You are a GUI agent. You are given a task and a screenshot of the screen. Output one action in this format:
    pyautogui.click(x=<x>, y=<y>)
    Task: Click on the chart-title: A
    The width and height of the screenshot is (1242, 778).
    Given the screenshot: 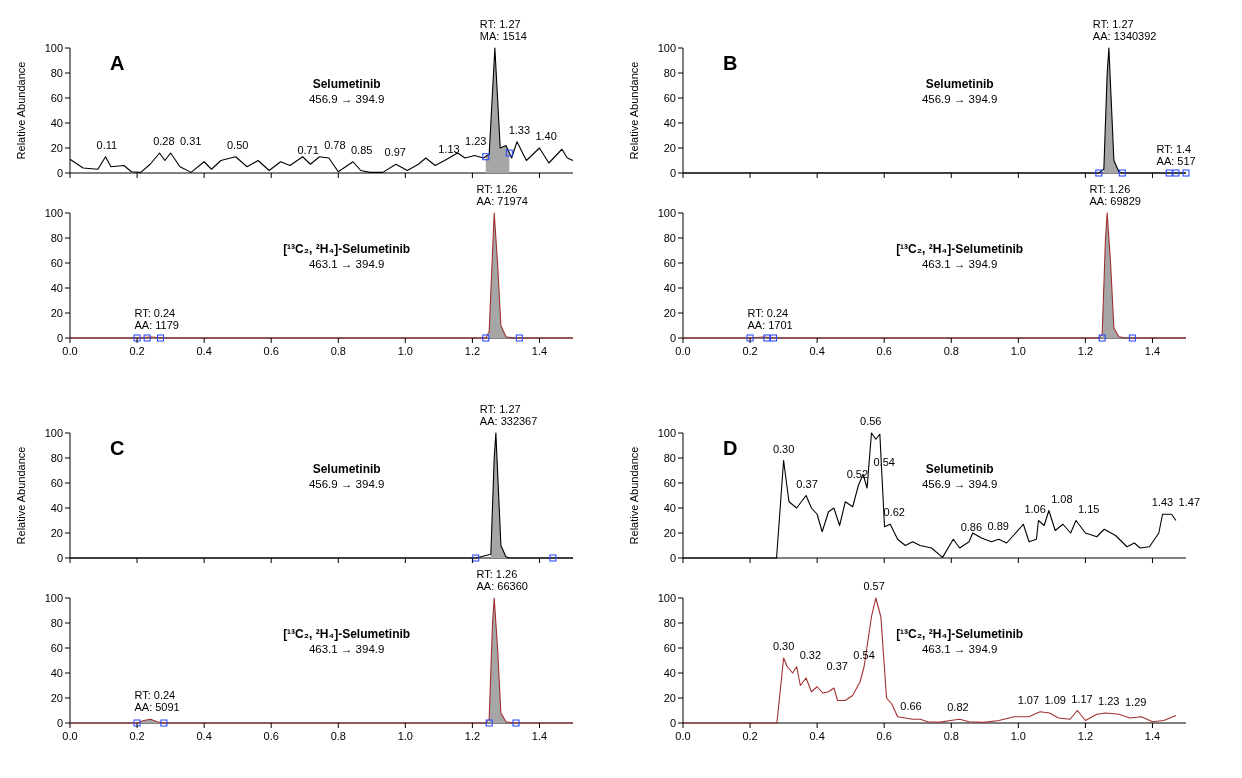 What is the action you would take?
    pyautogui.click(x=117, y=63)
    